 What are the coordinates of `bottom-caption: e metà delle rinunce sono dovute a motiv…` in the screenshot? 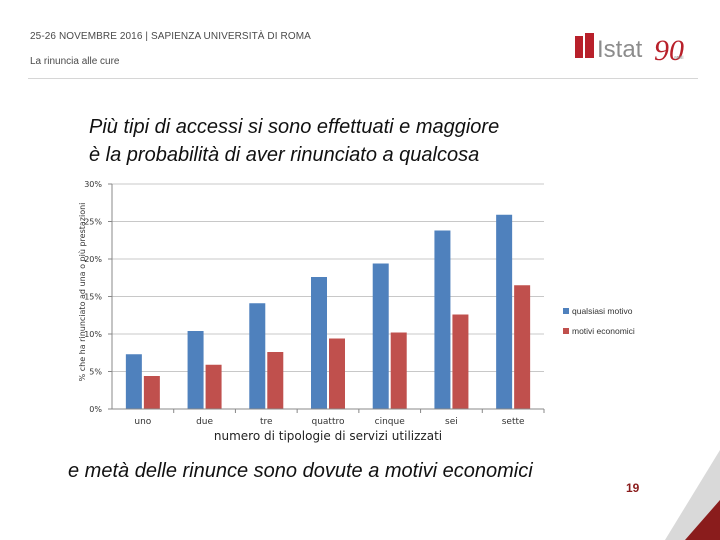 It's located at (300, 471).